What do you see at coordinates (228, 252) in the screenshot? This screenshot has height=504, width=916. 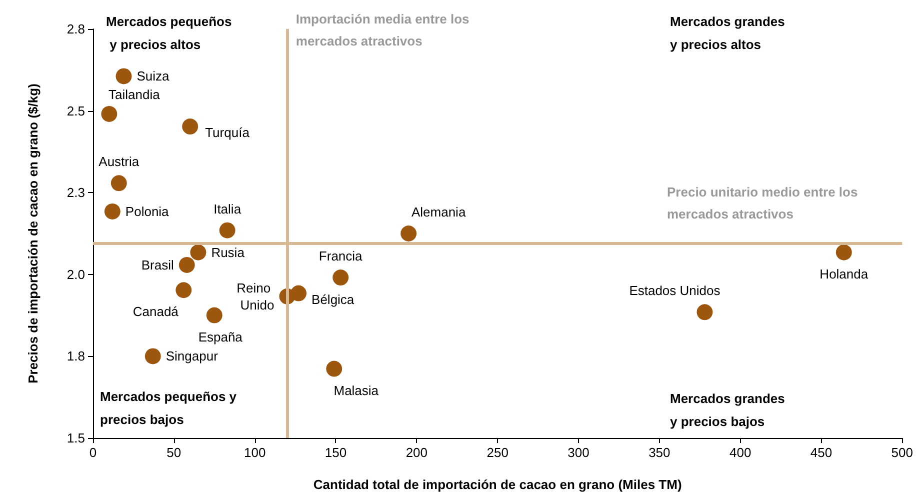 I see `data-label: Rusia` at bounding box center [228, 252].